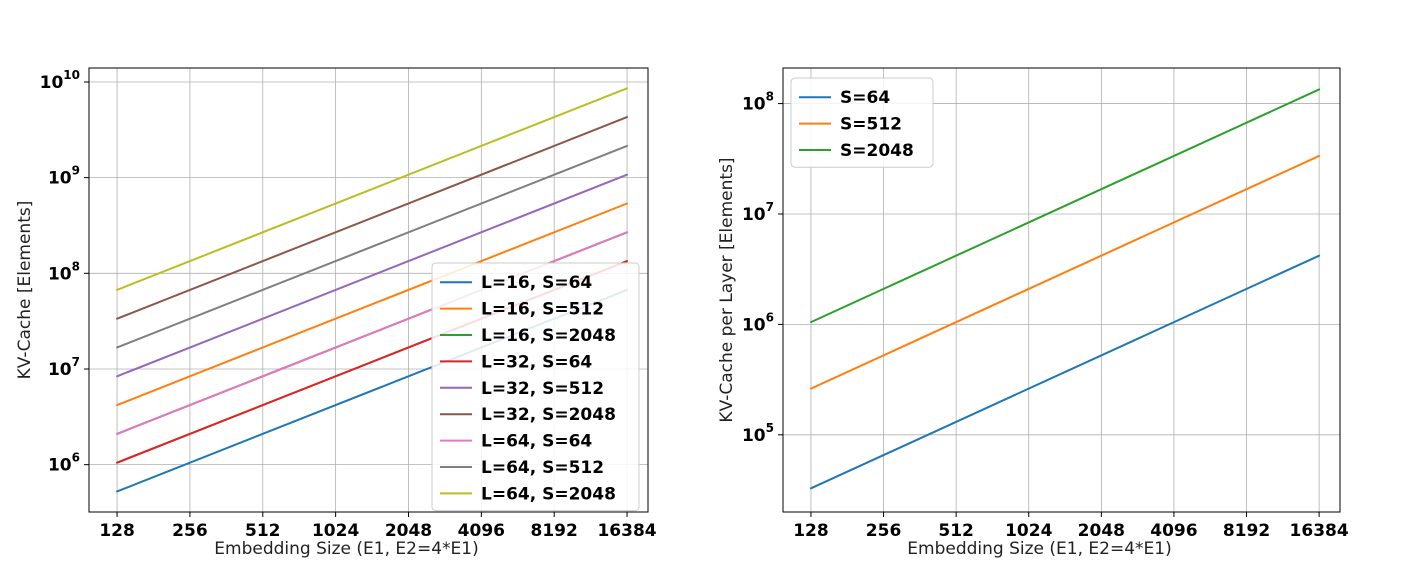 This screenshot has width=1412, height=576. What do you see at coordinates (727, 289) in the screenshot?
I see `y-axis-label: KV-Cache per Layer [Elements]` at bounding box center [727, 289].